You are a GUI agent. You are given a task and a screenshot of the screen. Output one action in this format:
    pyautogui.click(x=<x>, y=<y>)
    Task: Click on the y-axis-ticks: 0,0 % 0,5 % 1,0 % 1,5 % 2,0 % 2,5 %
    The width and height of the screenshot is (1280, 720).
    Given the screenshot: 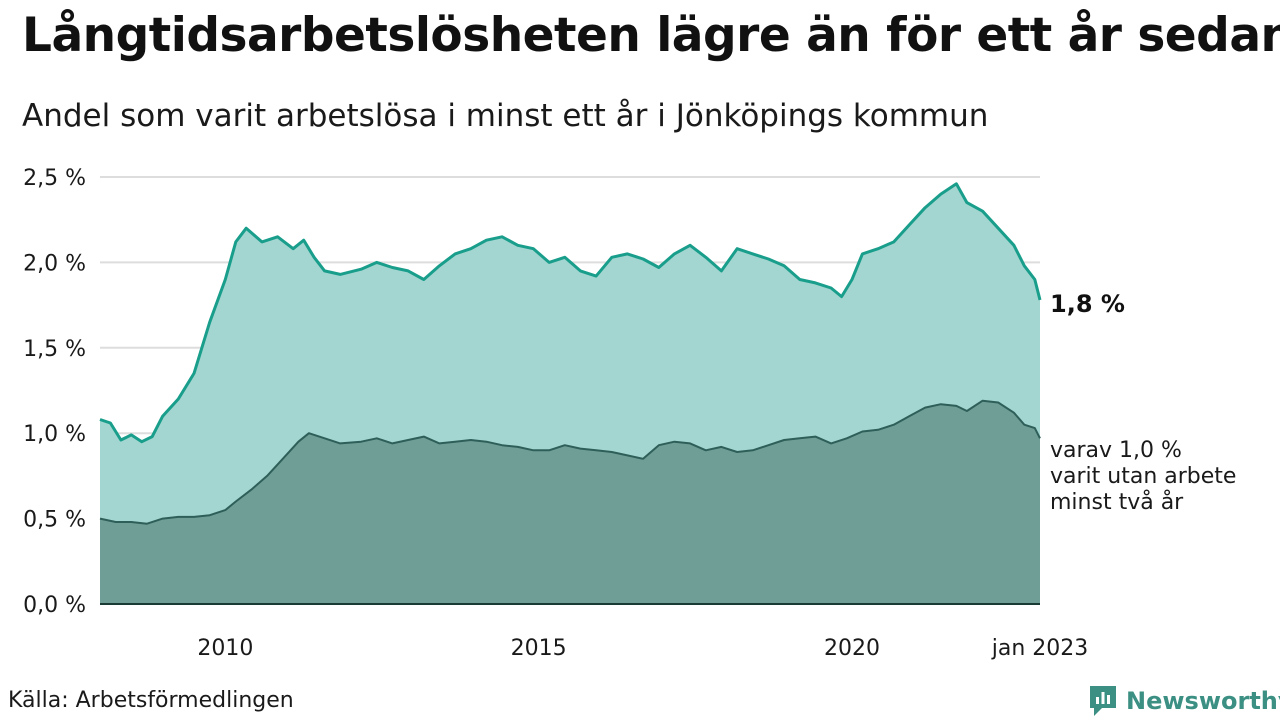 What is the action you would take?
    pyautogui.click(x=54, y=392)
    